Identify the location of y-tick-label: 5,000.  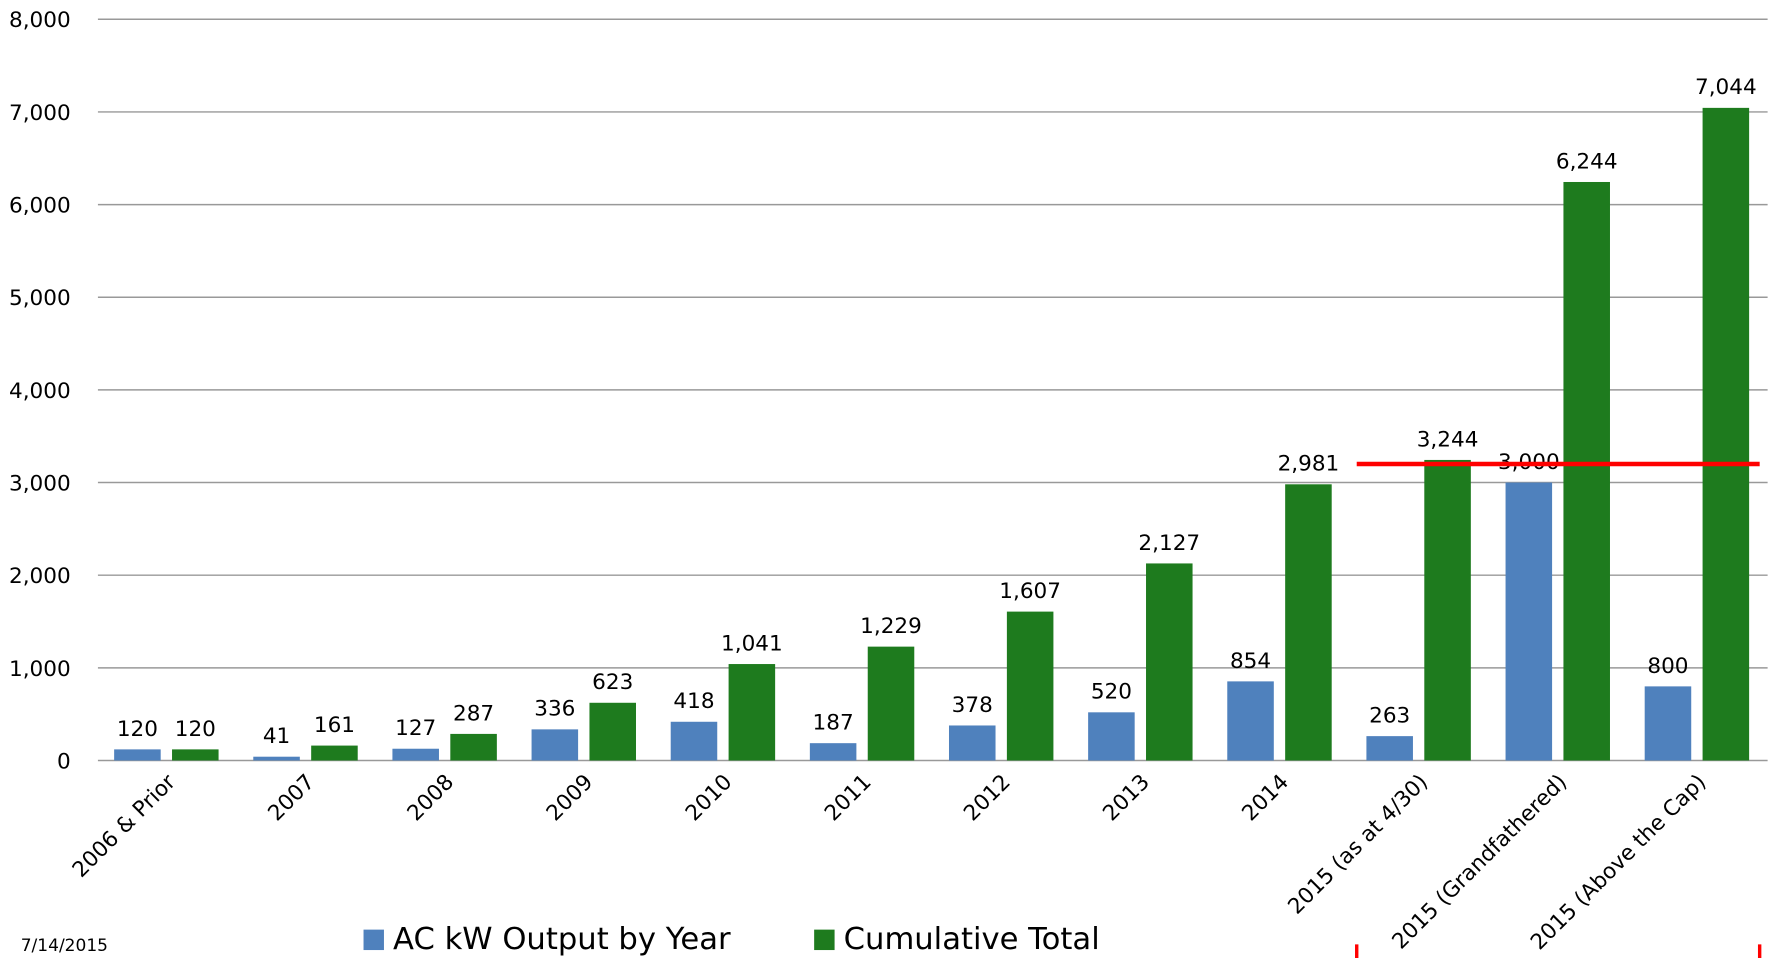
(40, 298).